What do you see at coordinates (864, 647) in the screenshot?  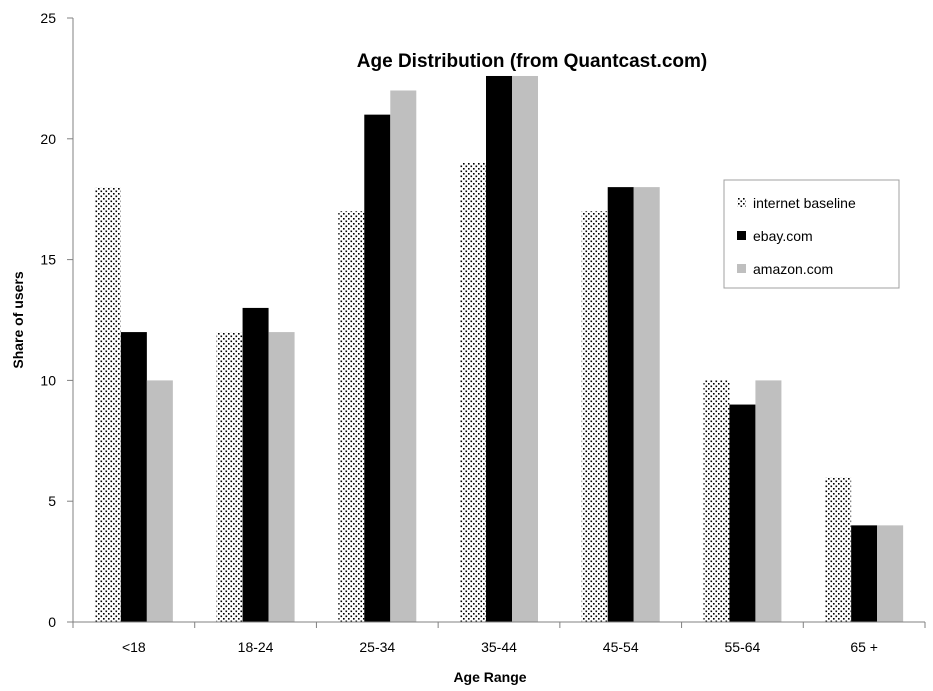 I see `x-tick-label: 65 +` at bounding box center [864, 647].